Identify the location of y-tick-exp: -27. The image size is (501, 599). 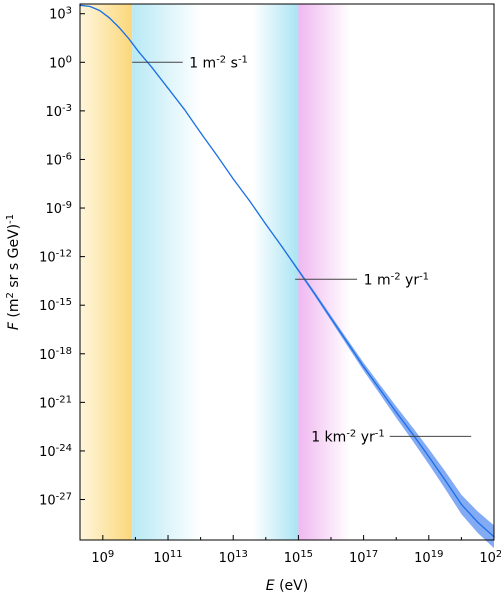
(64, 496).